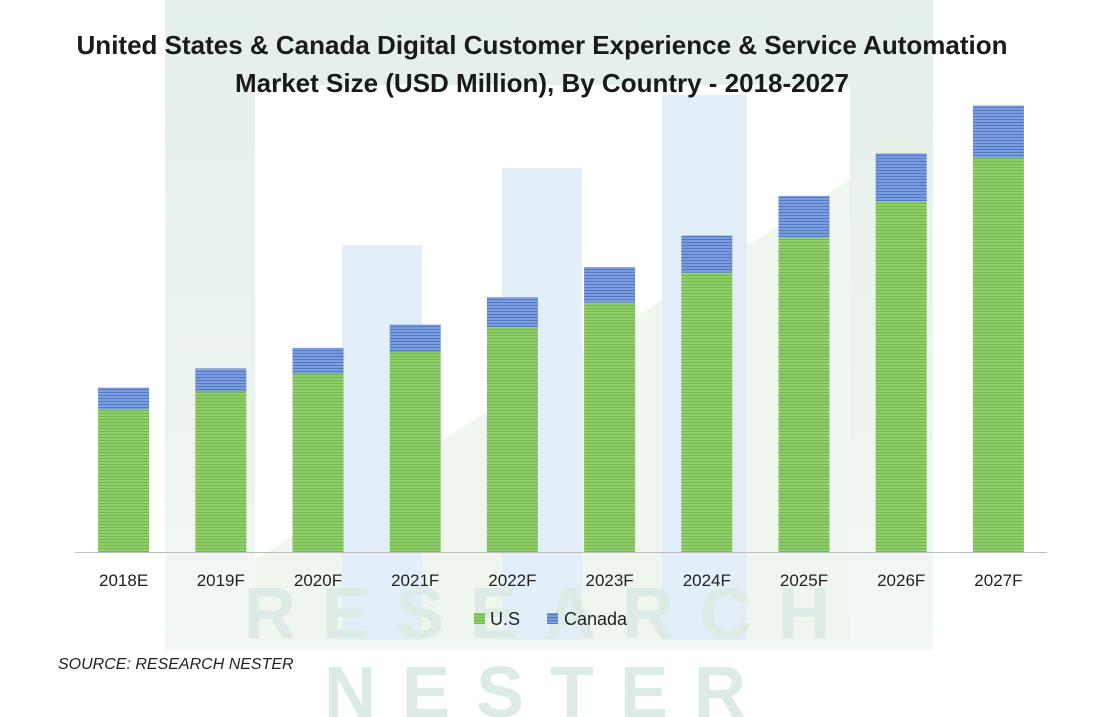 This screenshot has width=1117, height=717. Describe the element at coordinates (512, 580) in the screenshot. I see `x-tick-label-2022f: 2022F` at that location.